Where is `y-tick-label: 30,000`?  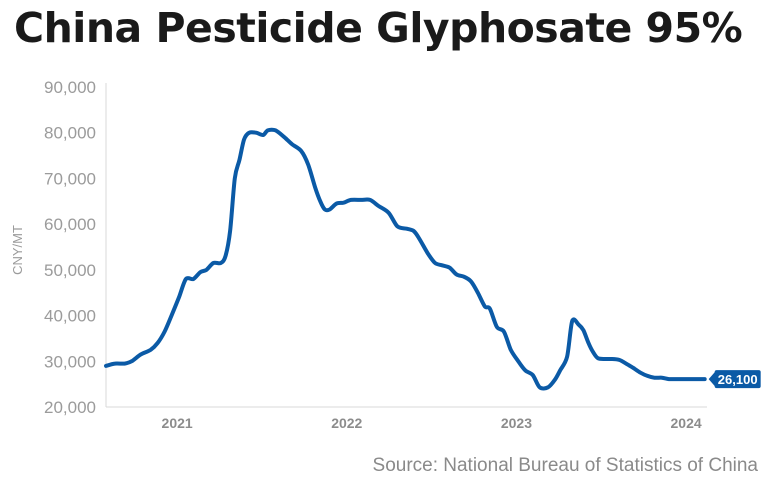
y-tick-label: 30,000 is located at coordinates (70, 361).